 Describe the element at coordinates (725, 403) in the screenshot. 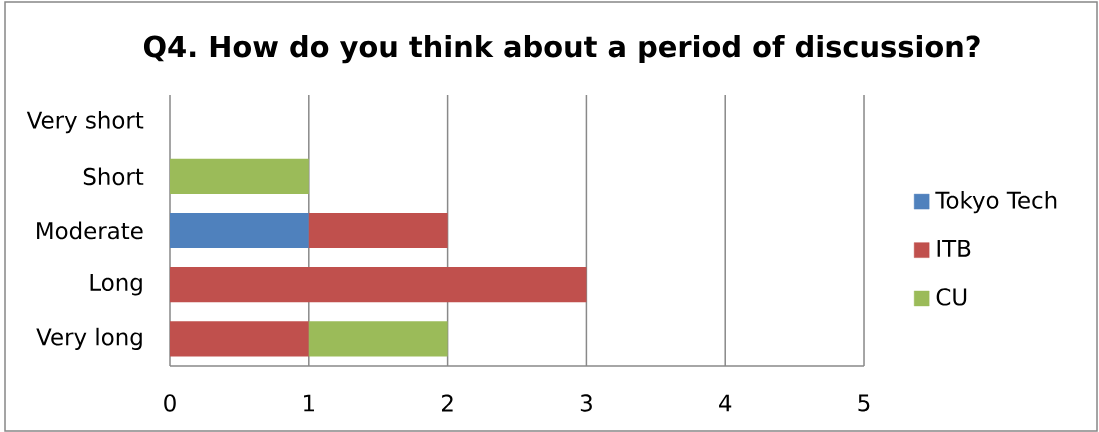

I see `x-tick-label: 4` at that location.